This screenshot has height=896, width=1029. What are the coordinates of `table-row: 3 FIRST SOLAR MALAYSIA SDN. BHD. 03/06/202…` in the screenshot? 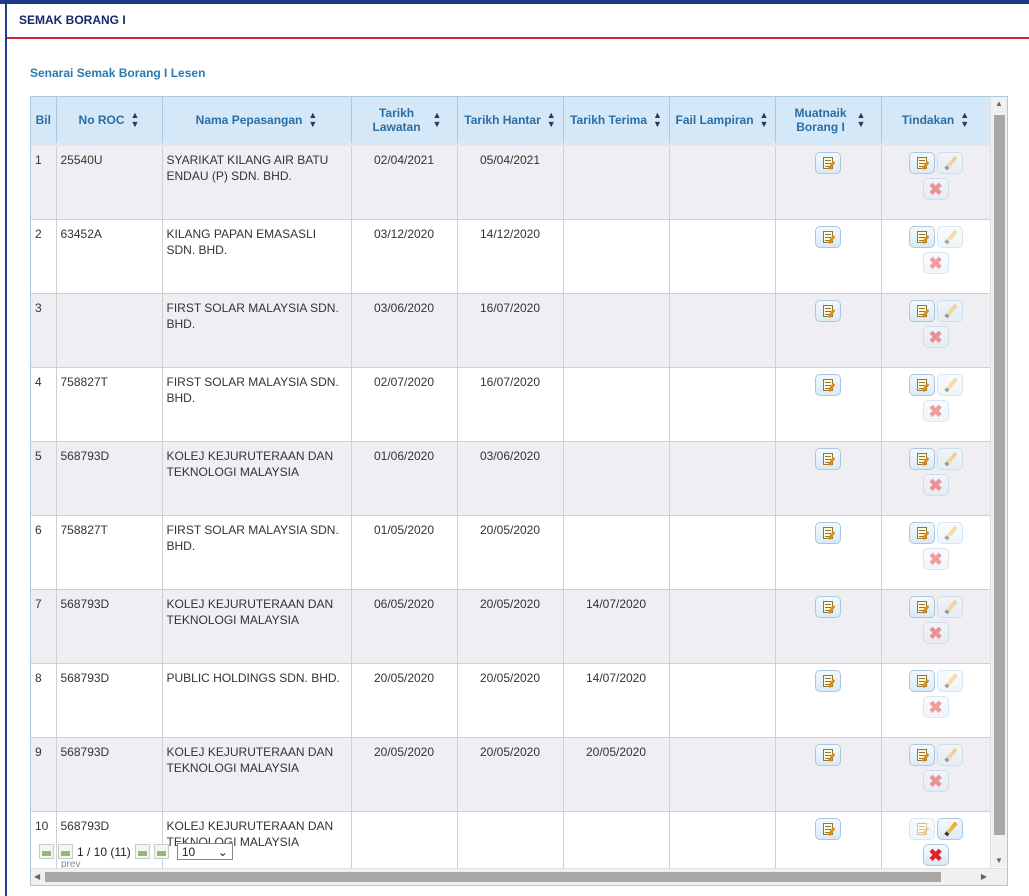 It's located at (511, 330).